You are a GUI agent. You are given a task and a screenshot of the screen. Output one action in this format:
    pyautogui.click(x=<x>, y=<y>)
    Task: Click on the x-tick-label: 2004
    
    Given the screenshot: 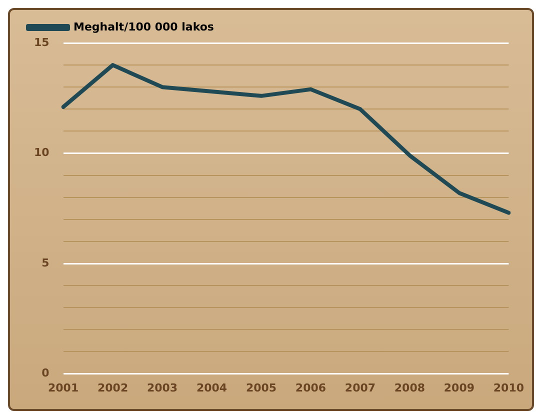 What is the action you would take?
    pyautogui.click(x=212, y=387)
    